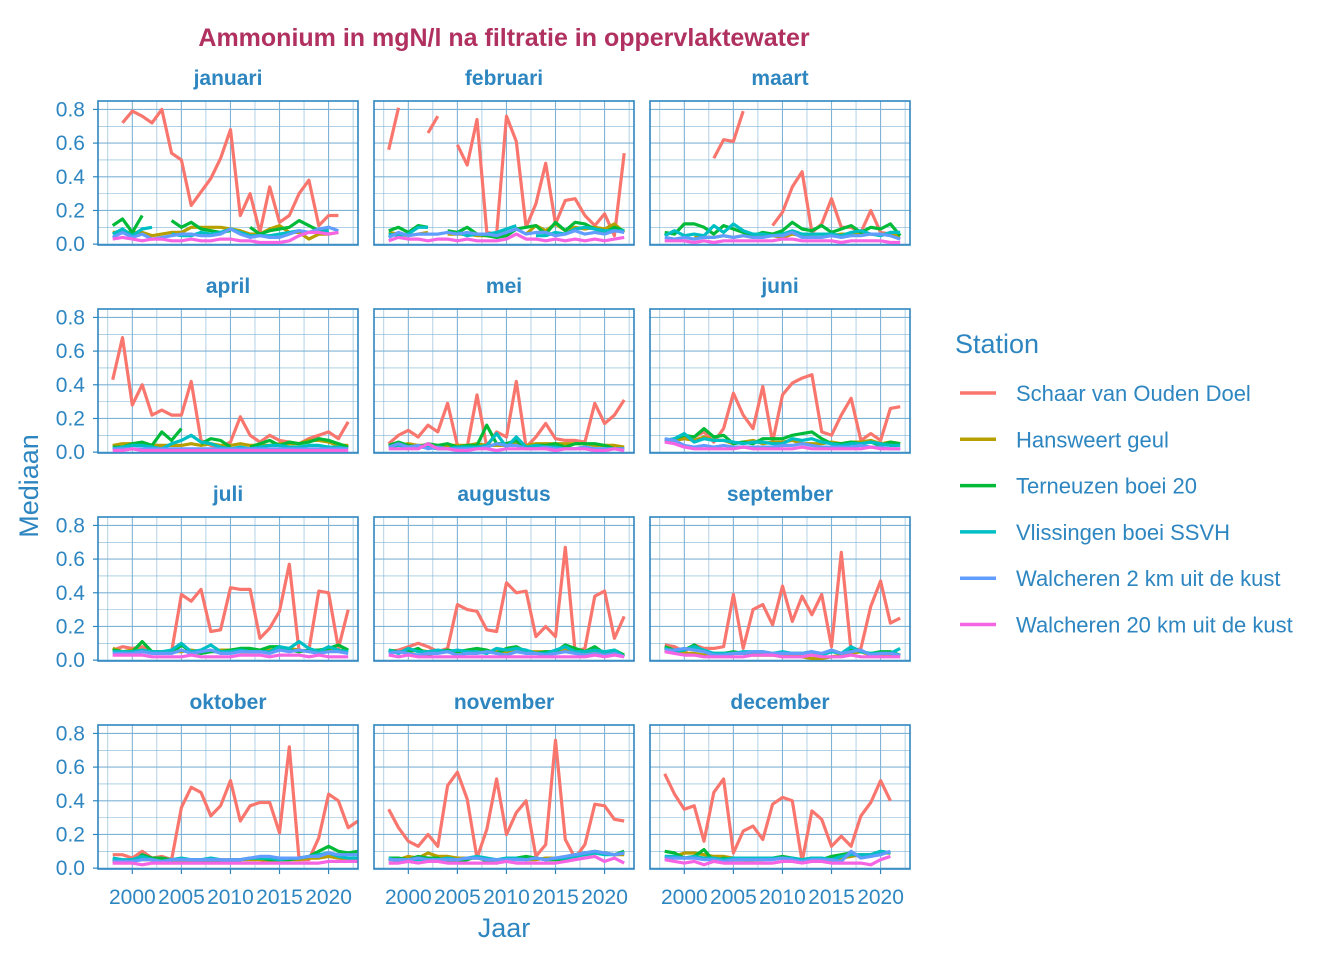 The image size is (1344, 960). I want to click on legend-item: Schaar van Ouden Doel, so click(1105, 393).